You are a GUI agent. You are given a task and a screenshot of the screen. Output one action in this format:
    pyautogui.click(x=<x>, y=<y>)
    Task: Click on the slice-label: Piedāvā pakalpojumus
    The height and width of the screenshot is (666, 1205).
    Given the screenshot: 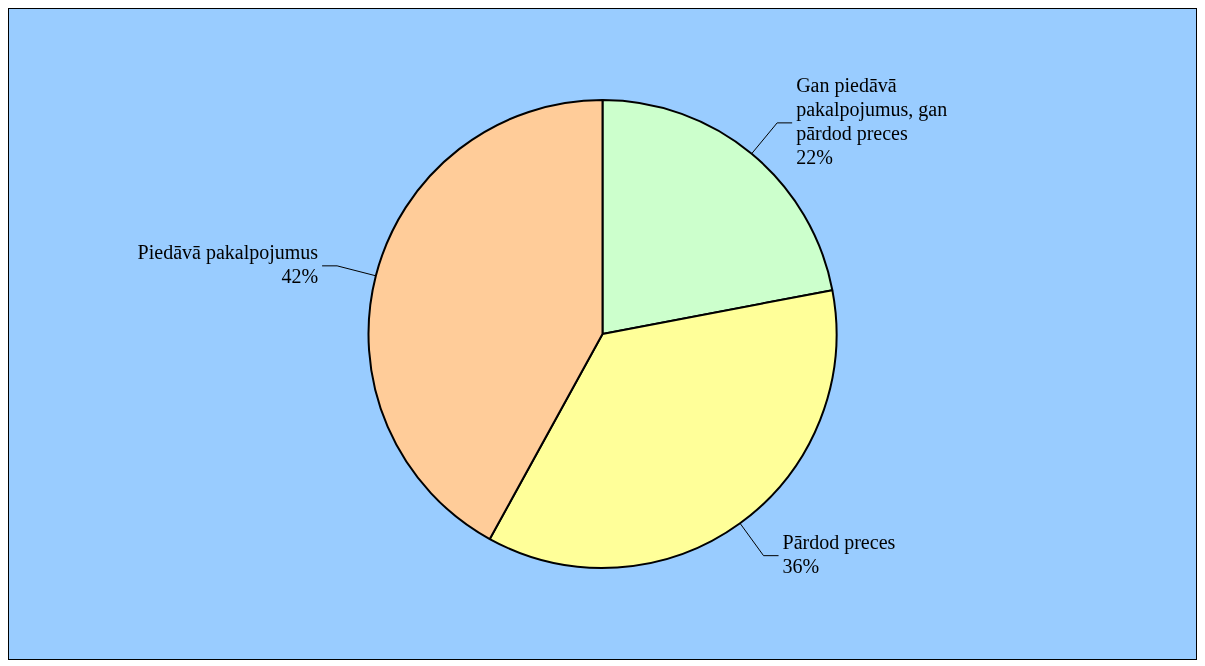 What is the action you would take?
    pyautogui.click(x=228, y=253)
    